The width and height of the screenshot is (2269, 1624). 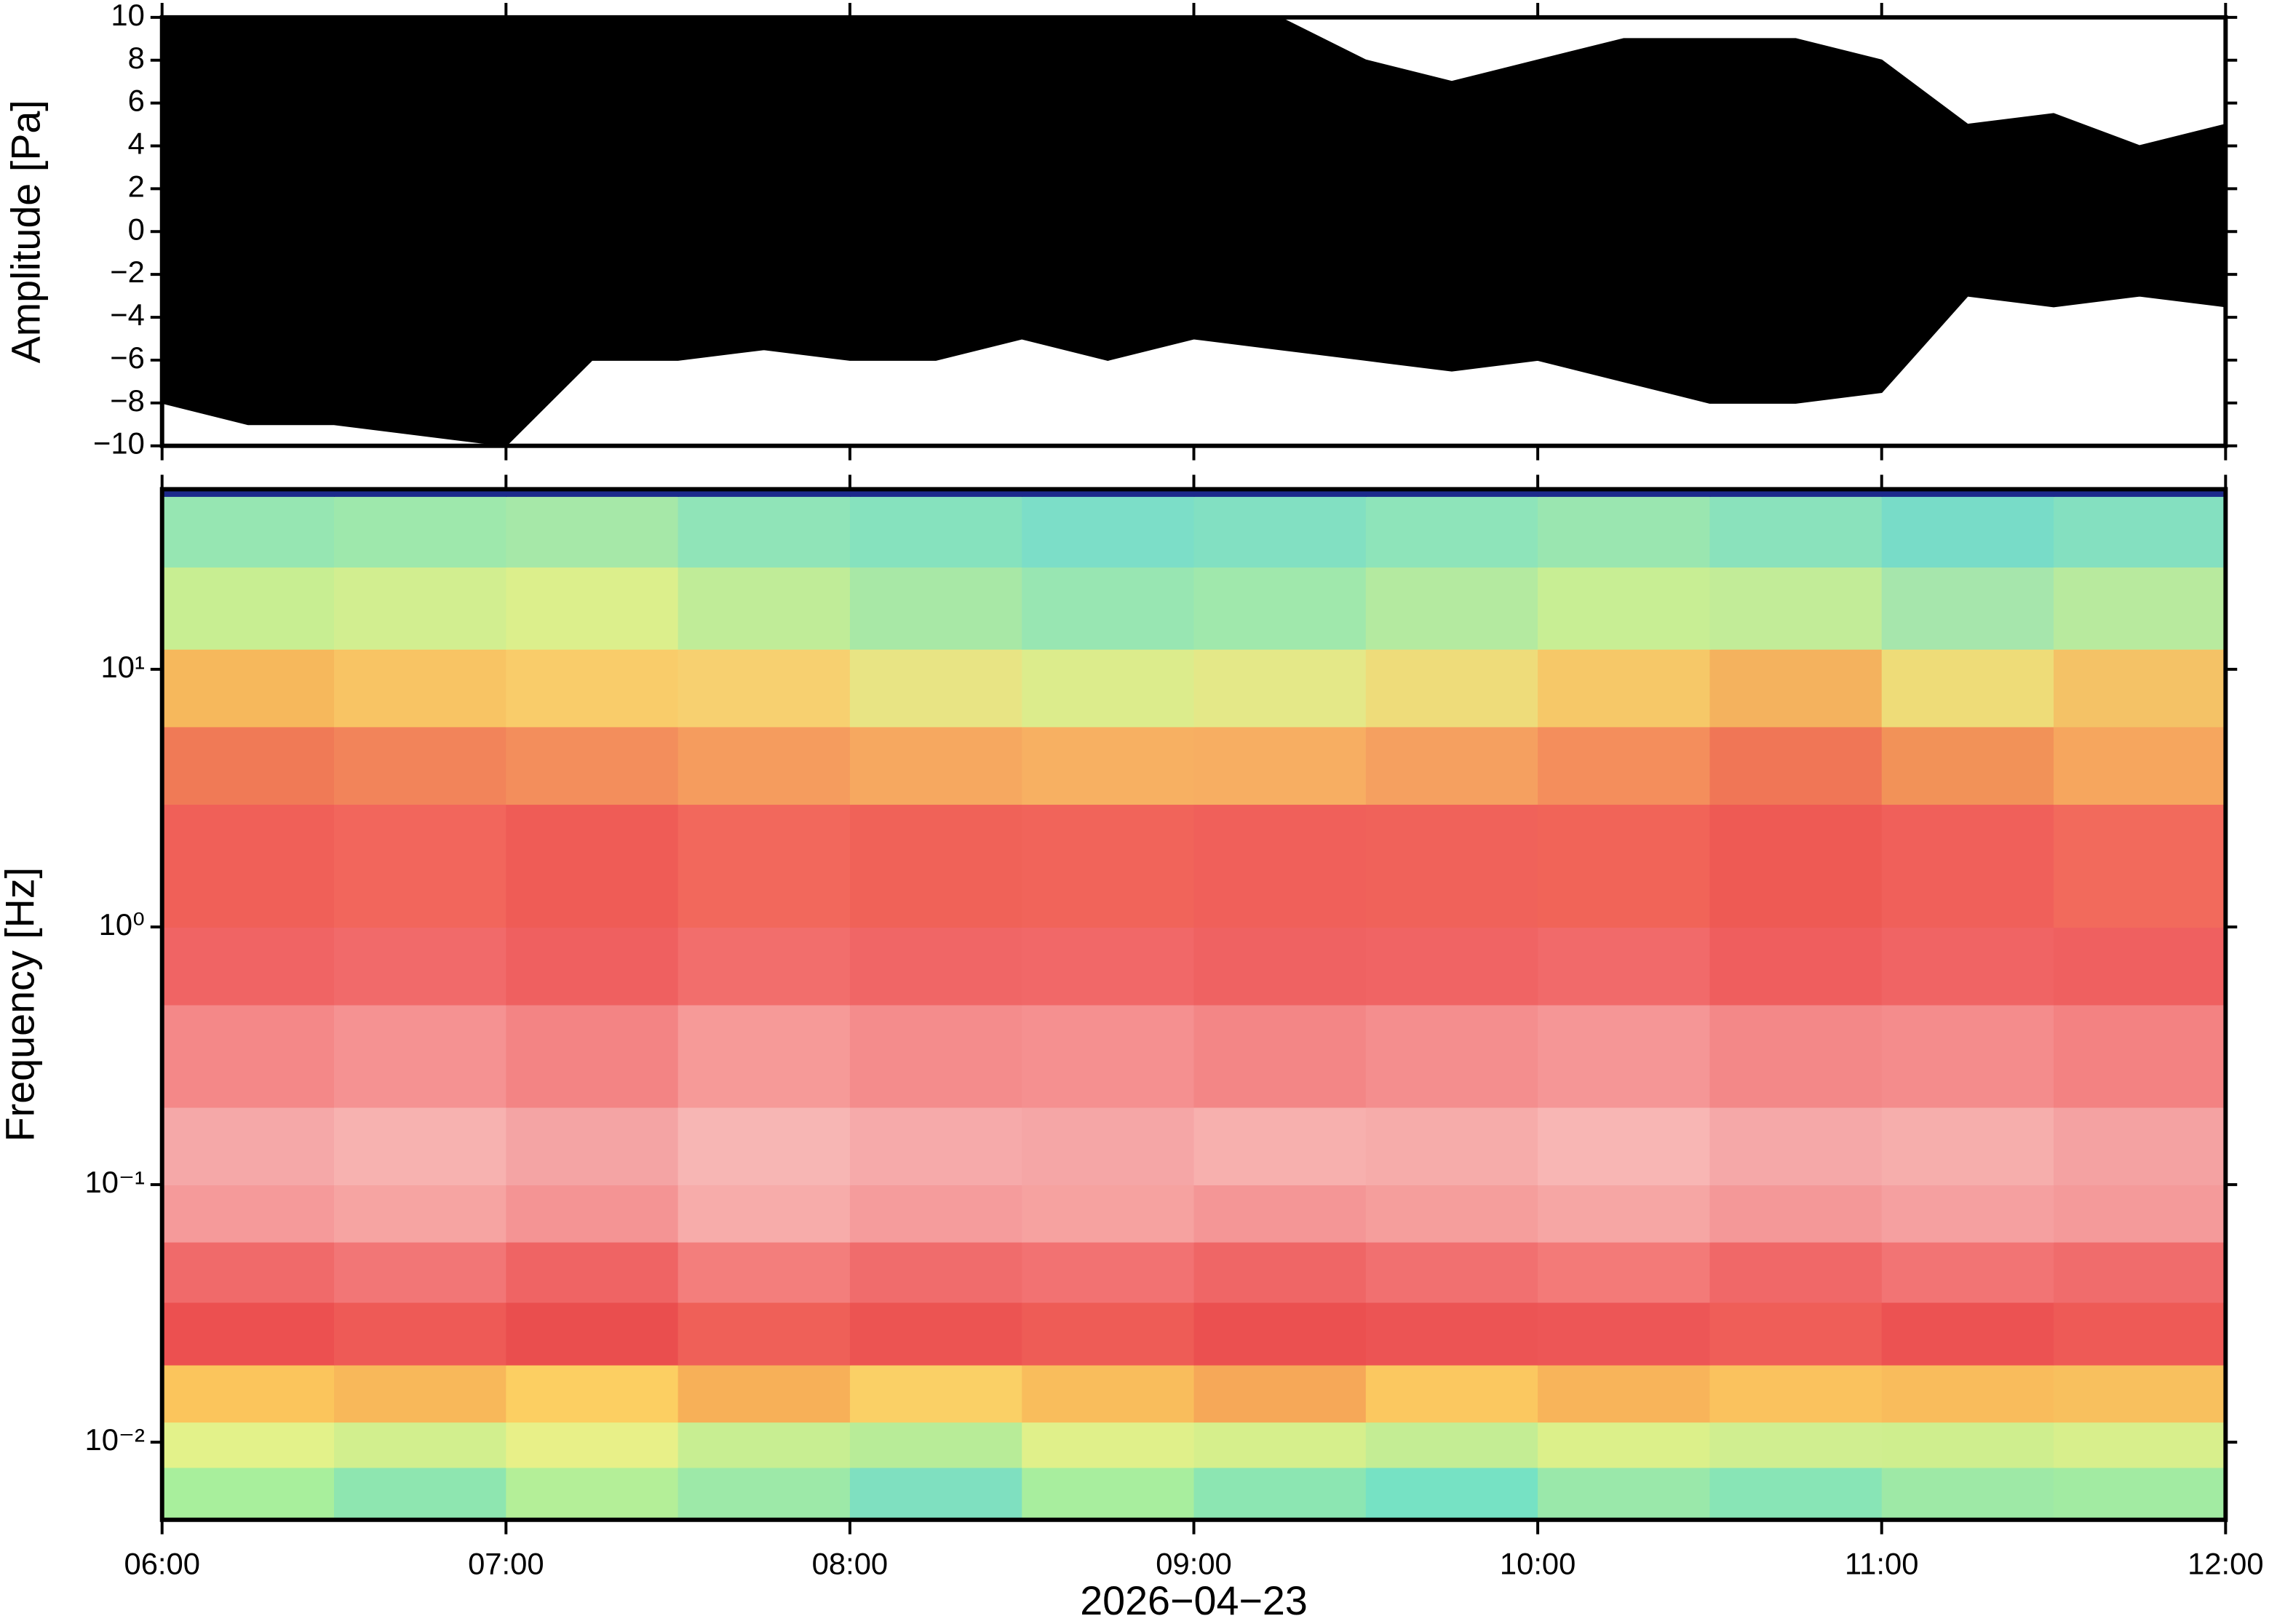 I want to click on y-tick-label: 8, so click(x=137, y=58).